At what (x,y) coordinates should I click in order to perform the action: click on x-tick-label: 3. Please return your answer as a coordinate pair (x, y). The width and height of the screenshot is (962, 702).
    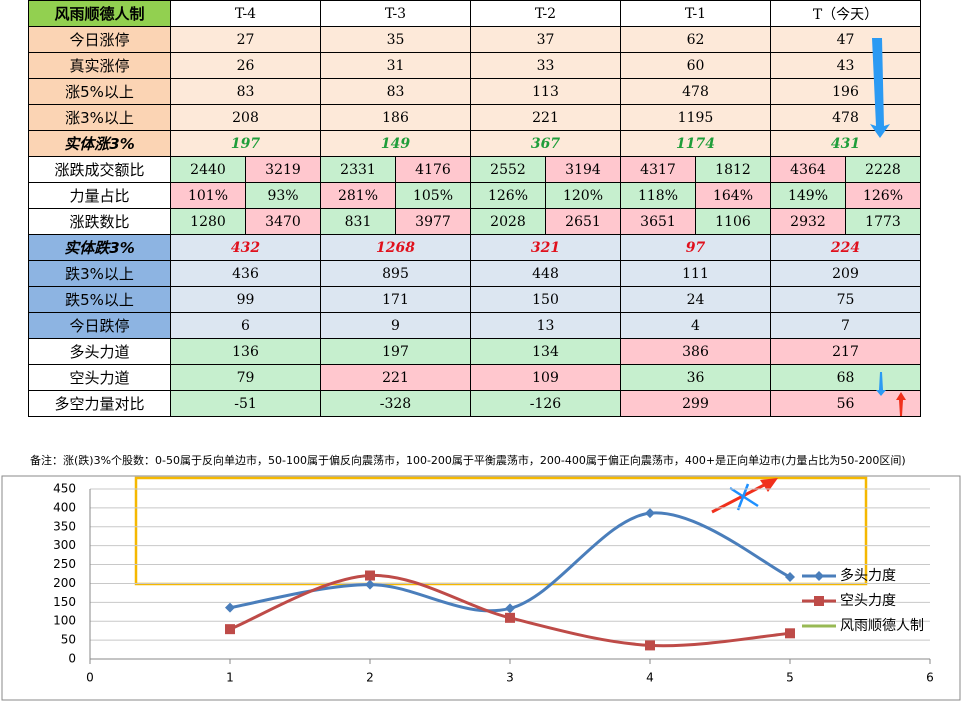
    Looking at the image, I should click on (510, 678).